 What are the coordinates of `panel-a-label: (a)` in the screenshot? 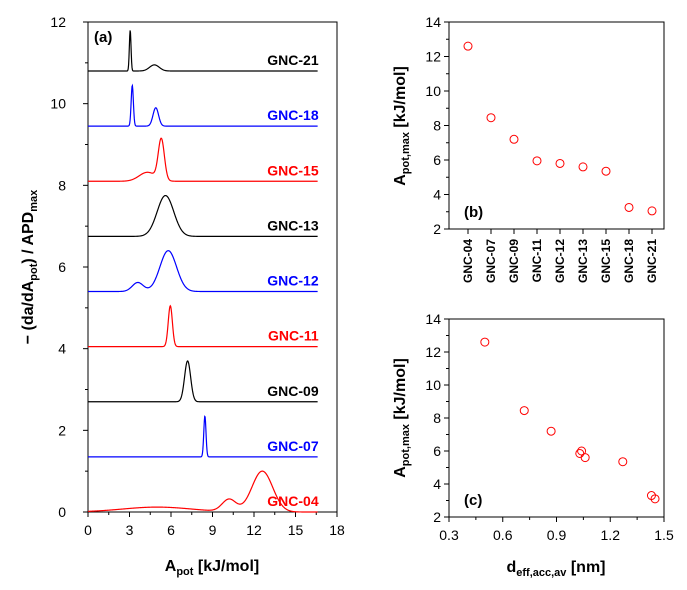 It's located at (103, 37).